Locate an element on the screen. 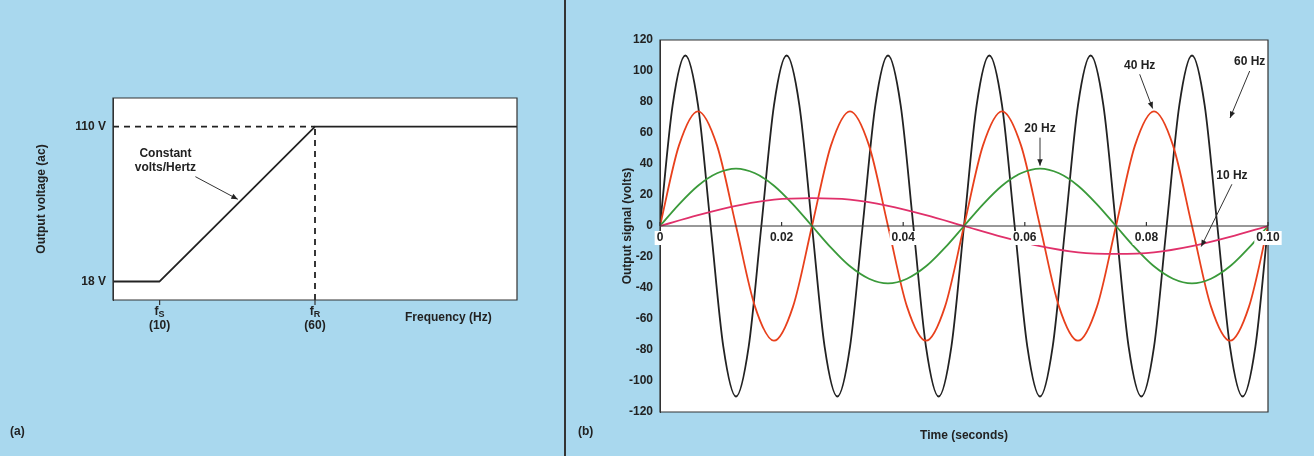  annotation: 60 Hz is located at coordinates (1250, 61).